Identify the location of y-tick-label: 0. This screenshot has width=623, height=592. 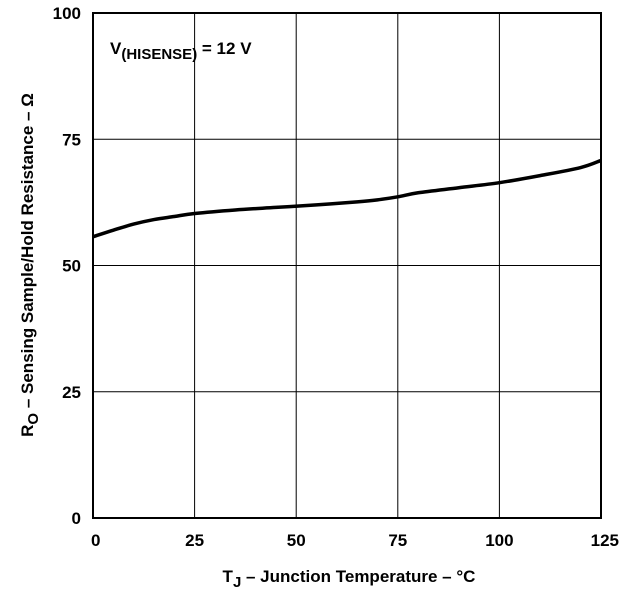
(76, 518).